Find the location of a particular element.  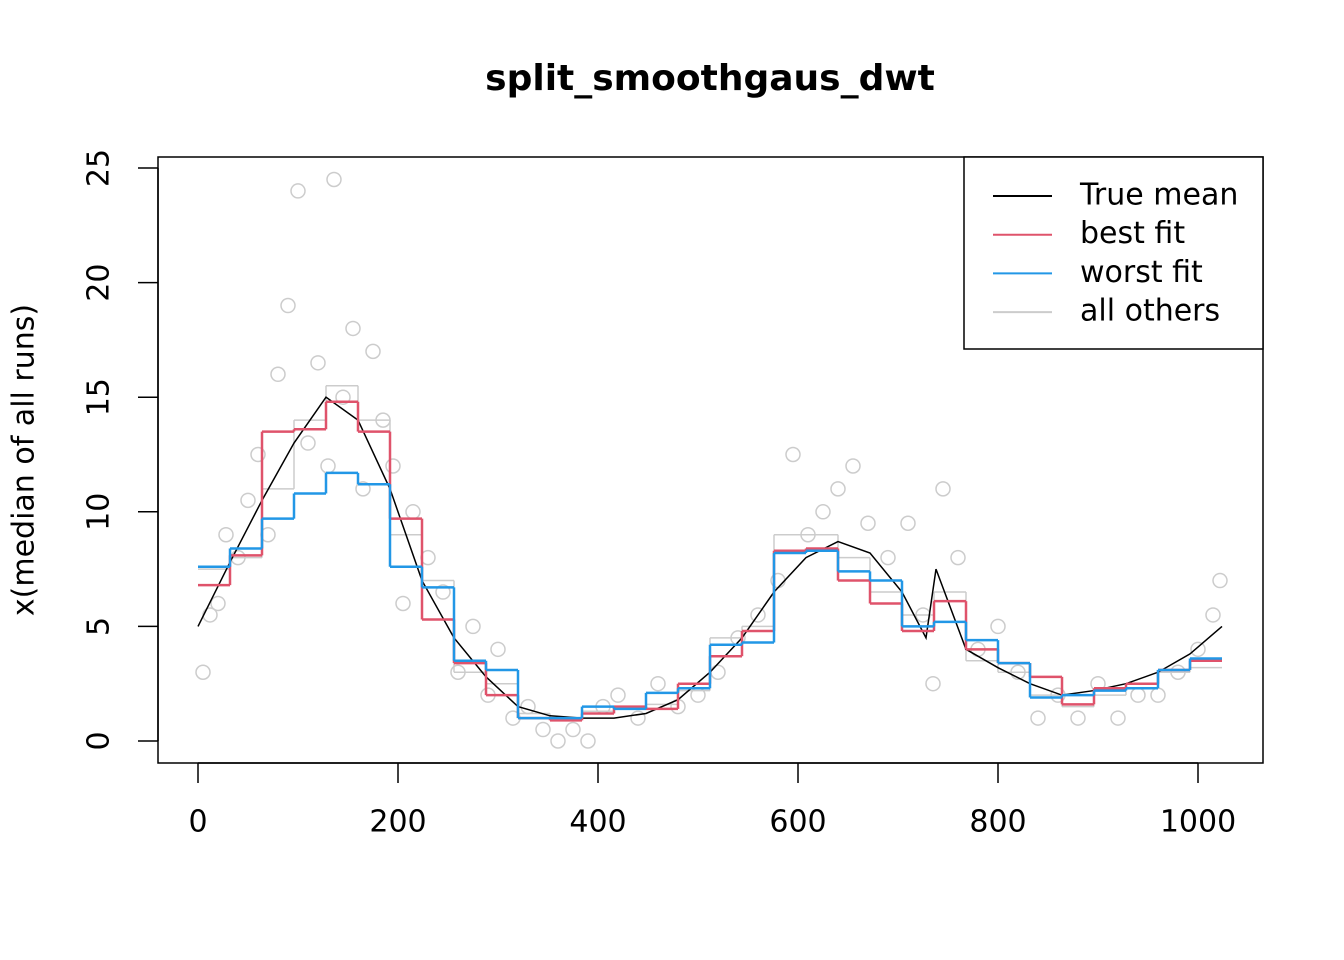

y-tick-label: 10 is located at coordinates (99, 512).